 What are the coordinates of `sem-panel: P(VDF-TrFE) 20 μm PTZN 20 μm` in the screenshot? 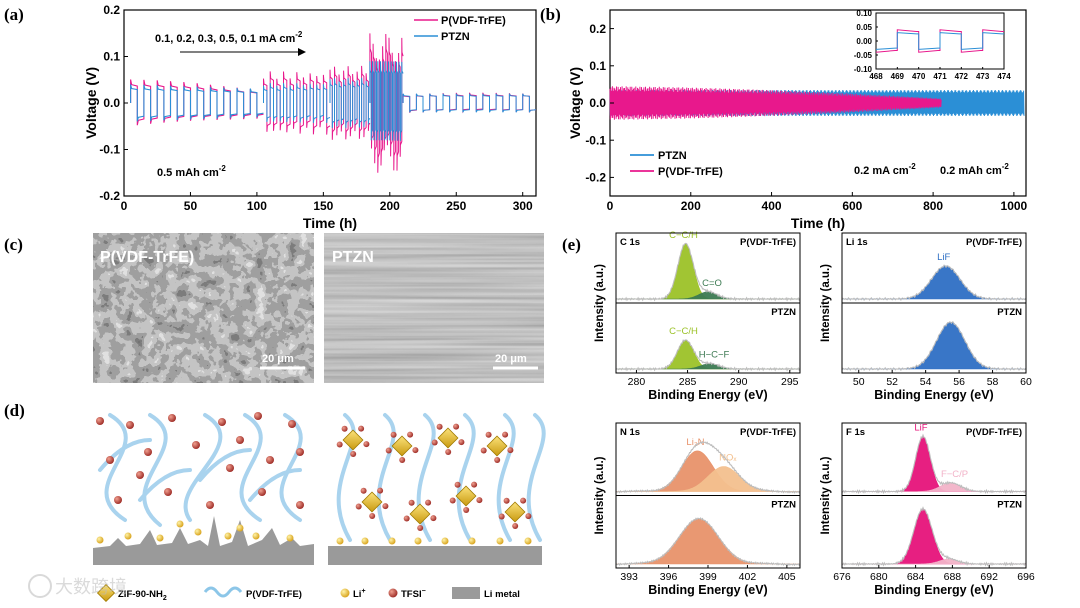 It's located at (318, 308).